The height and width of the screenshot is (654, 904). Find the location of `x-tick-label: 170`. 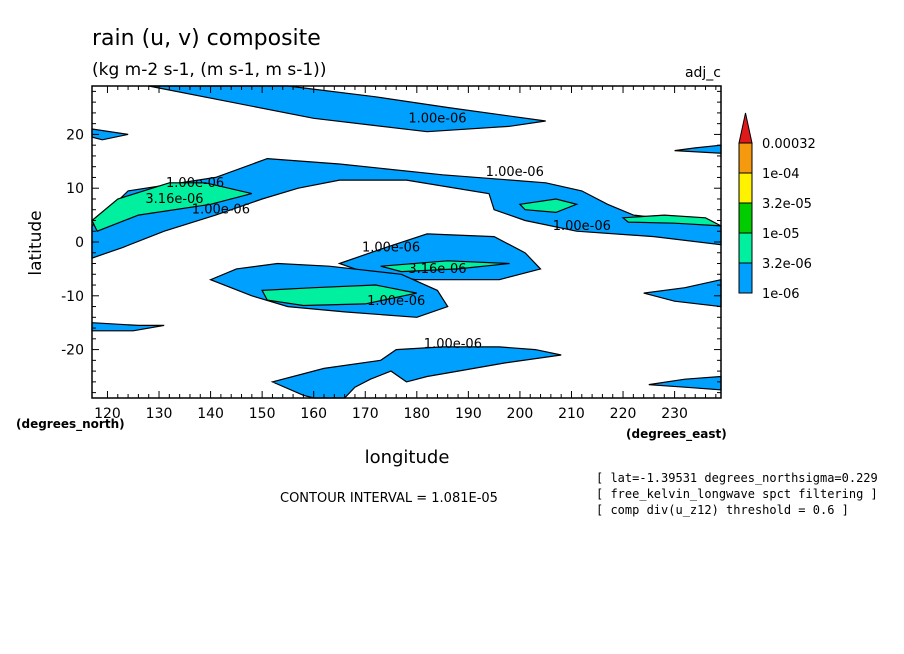

x-tick-label: 170 is located at coordinates (365, 414).